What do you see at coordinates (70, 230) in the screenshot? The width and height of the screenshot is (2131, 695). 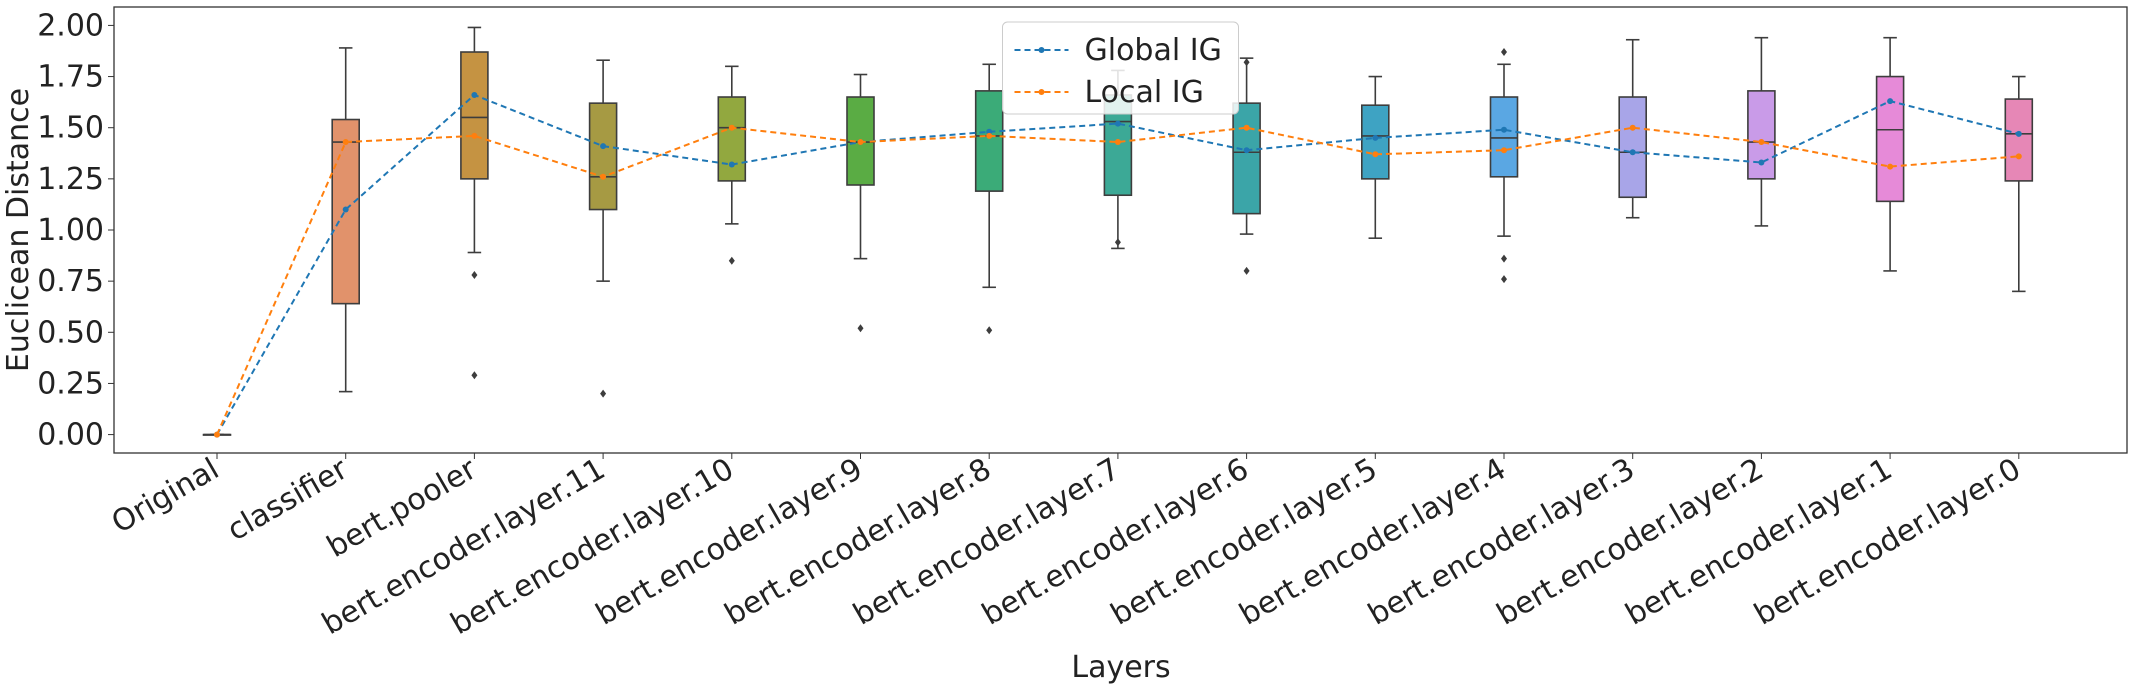 I see `y-tick-label: 1.00` at bounding box center [70, 230].